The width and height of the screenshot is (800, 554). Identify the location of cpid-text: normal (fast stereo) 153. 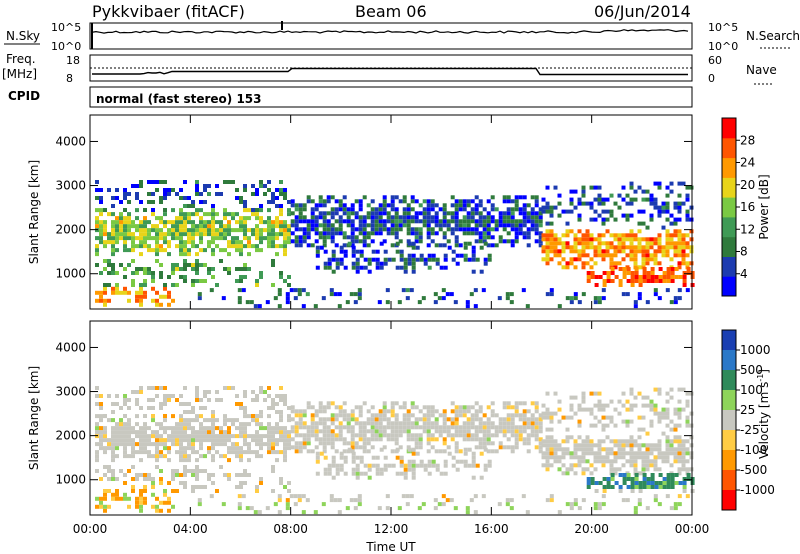
(179, 99).